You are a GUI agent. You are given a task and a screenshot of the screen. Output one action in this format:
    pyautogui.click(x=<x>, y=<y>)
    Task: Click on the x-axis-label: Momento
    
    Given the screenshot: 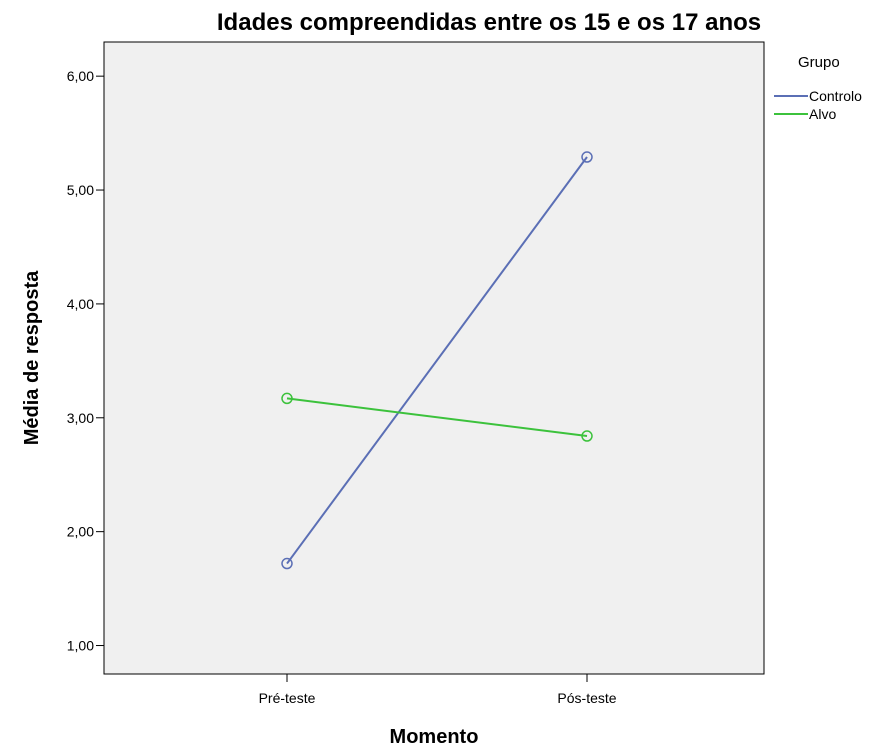 What is the action you would take?
    pyautogui.click(x=434, y=737)
    